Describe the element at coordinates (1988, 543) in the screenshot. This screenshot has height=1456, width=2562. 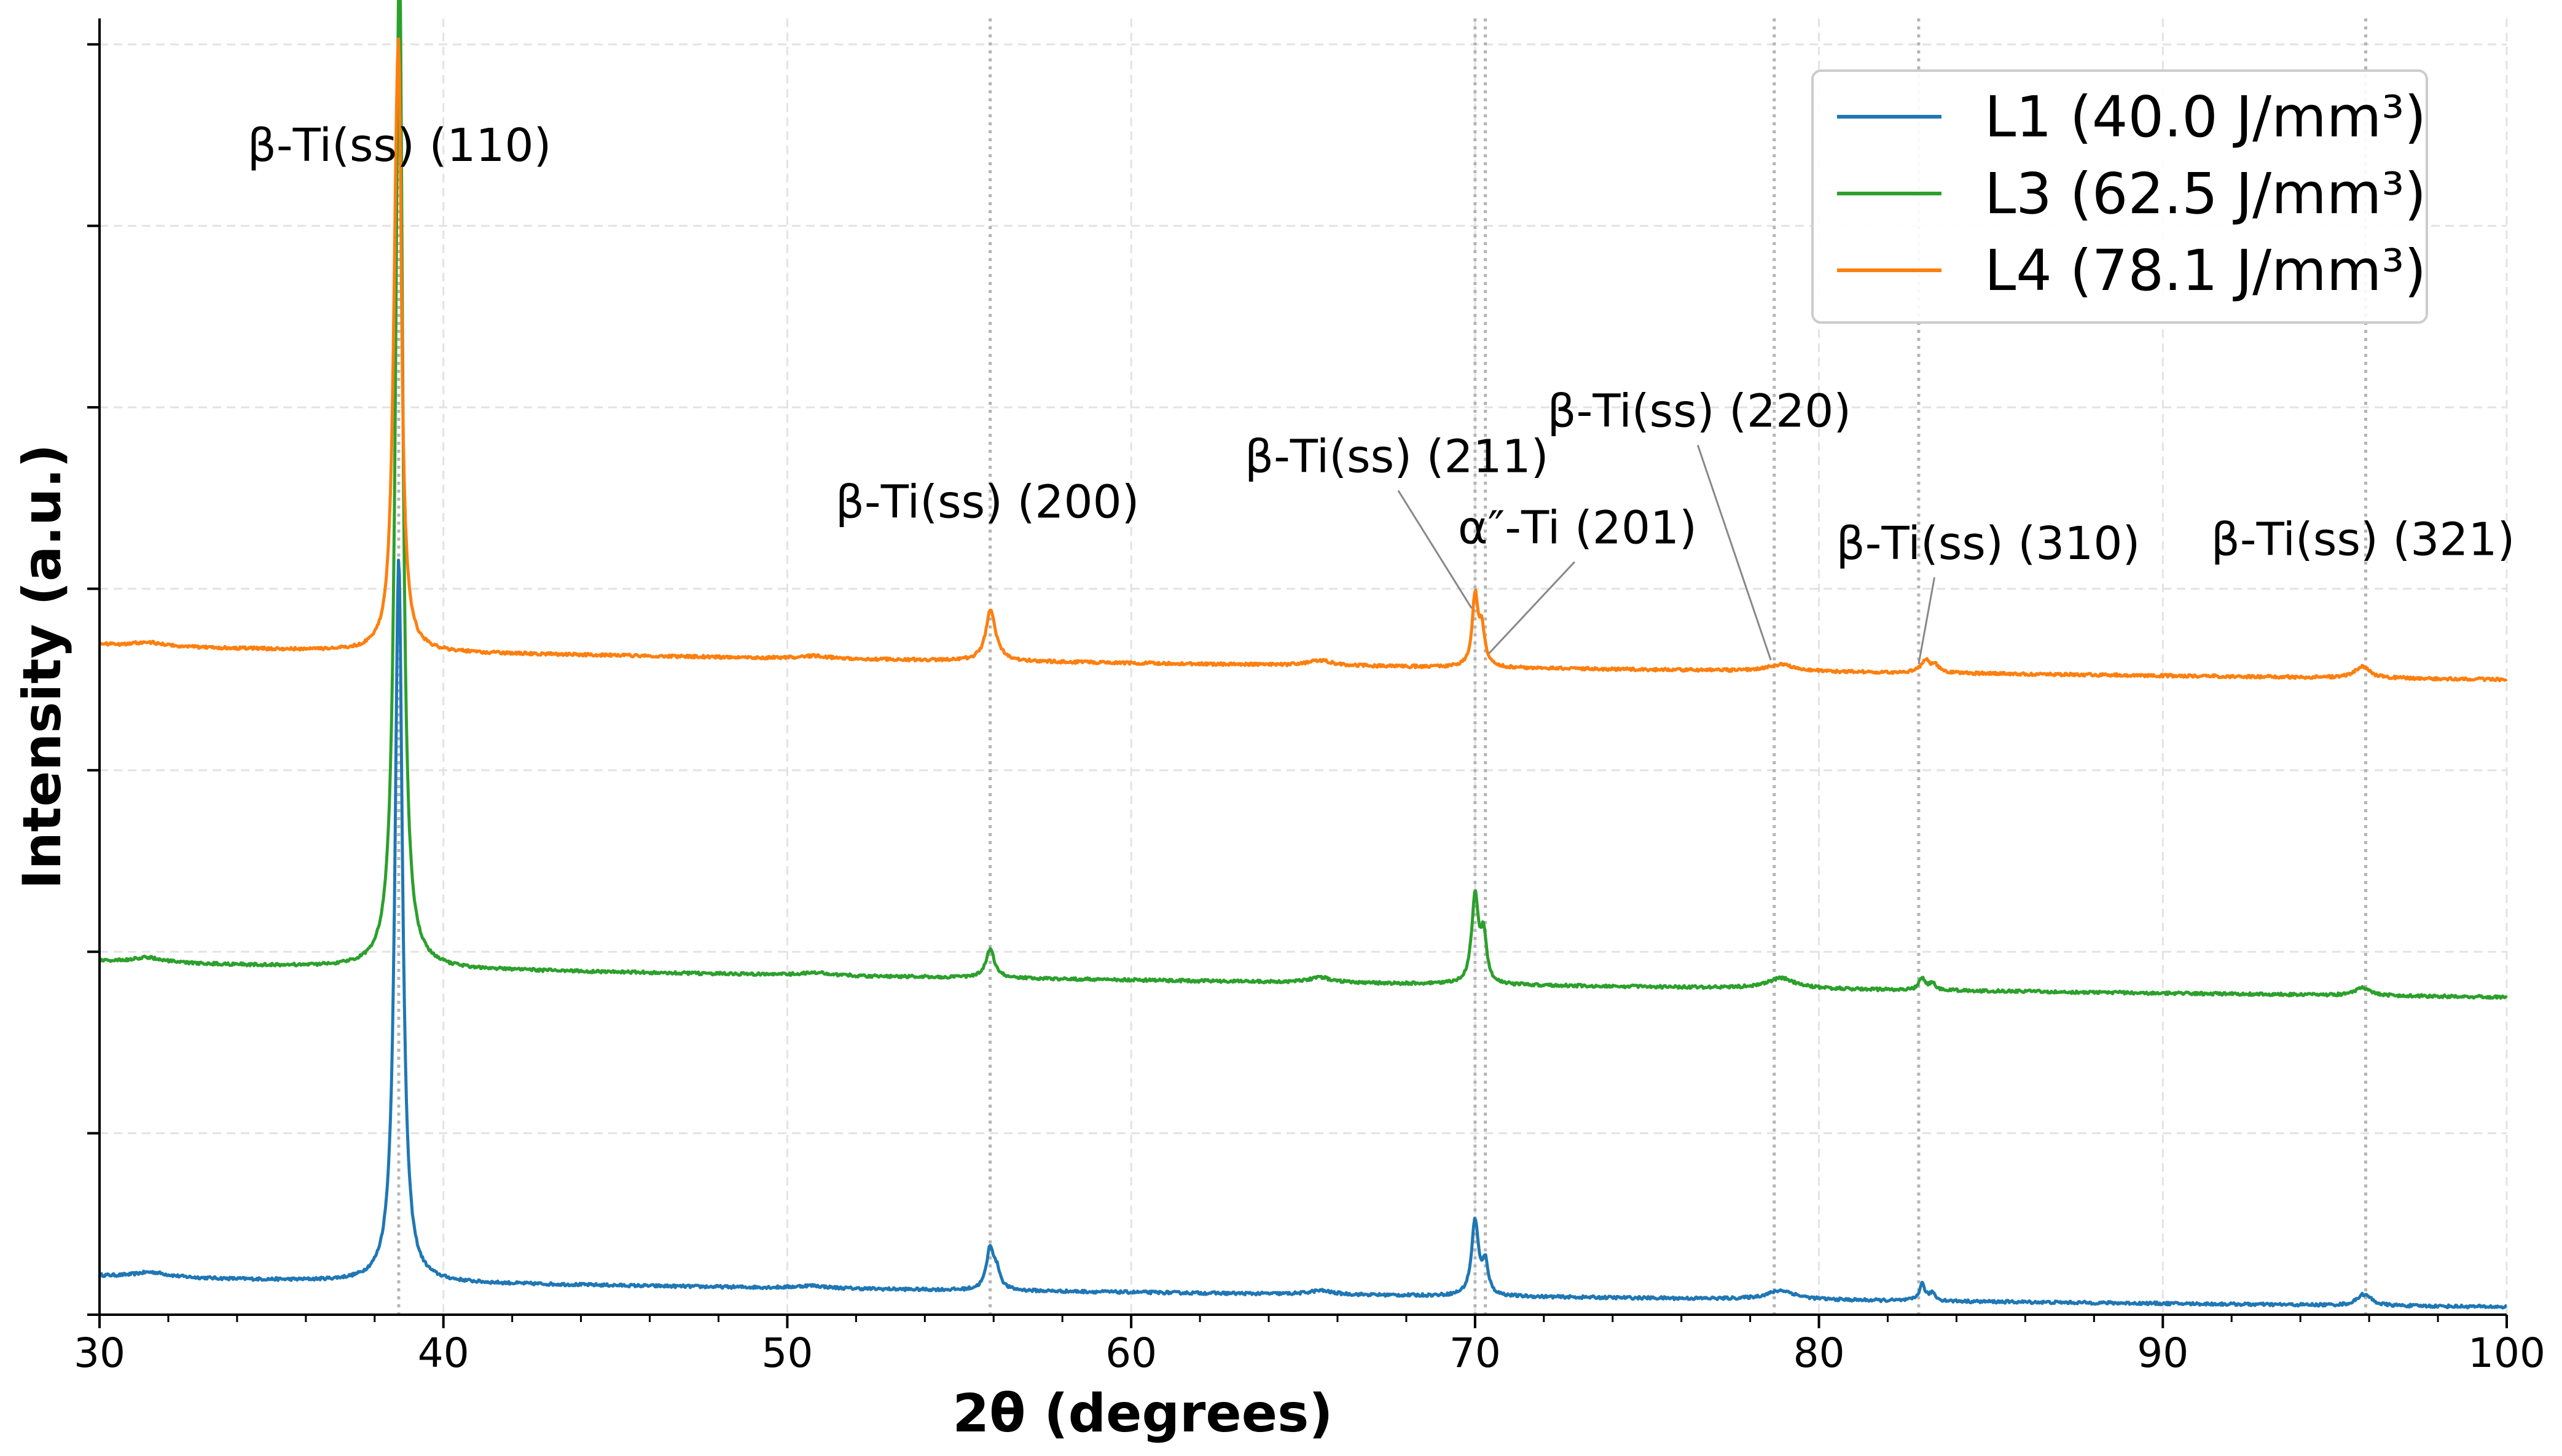
I see `peak-label: β-Ti(ss) (310)` at that location.